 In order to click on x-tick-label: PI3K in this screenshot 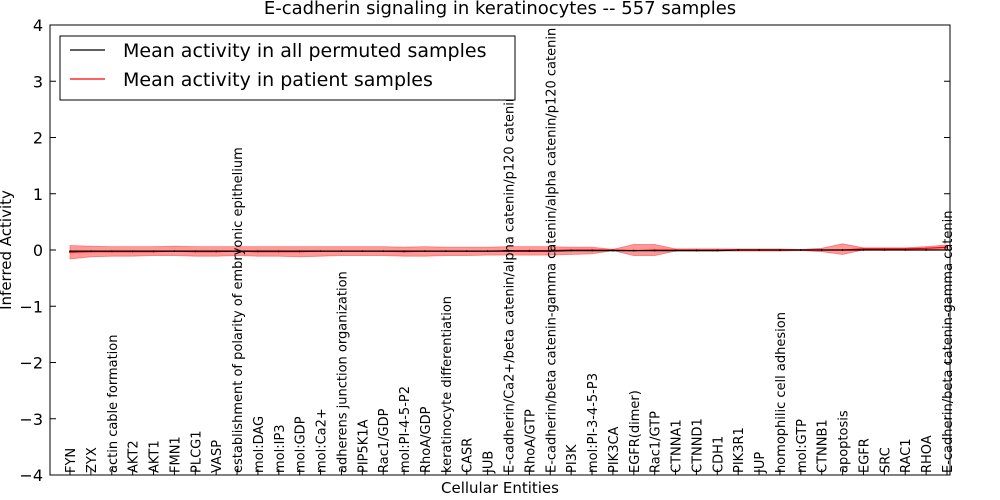, I will do `click(572, 458)`.